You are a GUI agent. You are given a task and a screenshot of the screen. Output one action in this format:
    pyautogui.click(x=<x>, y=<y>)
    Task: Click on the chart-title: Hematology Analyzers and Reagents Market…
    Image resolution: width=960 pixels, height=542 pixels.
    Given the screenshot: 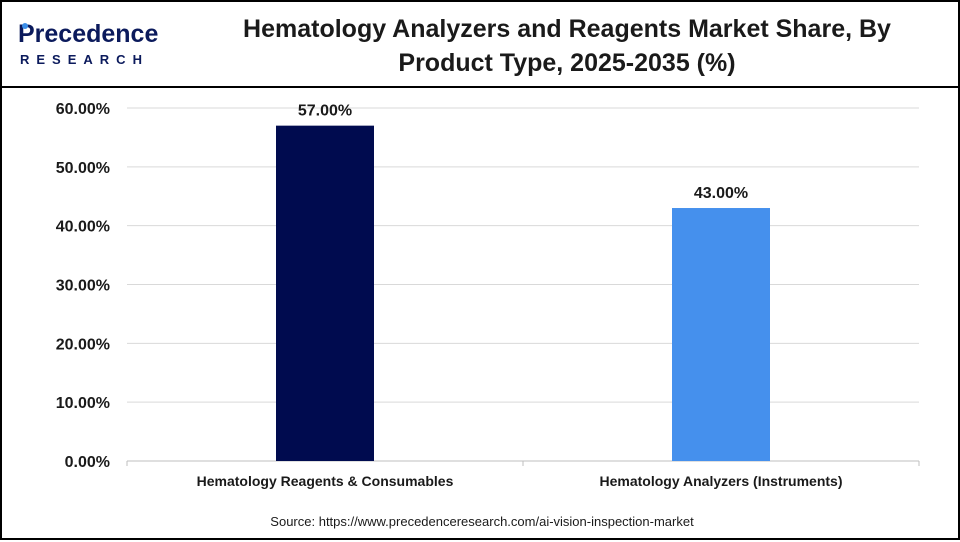 What is the action you would take?
    pyautogui.click(x=567, y=46)
    